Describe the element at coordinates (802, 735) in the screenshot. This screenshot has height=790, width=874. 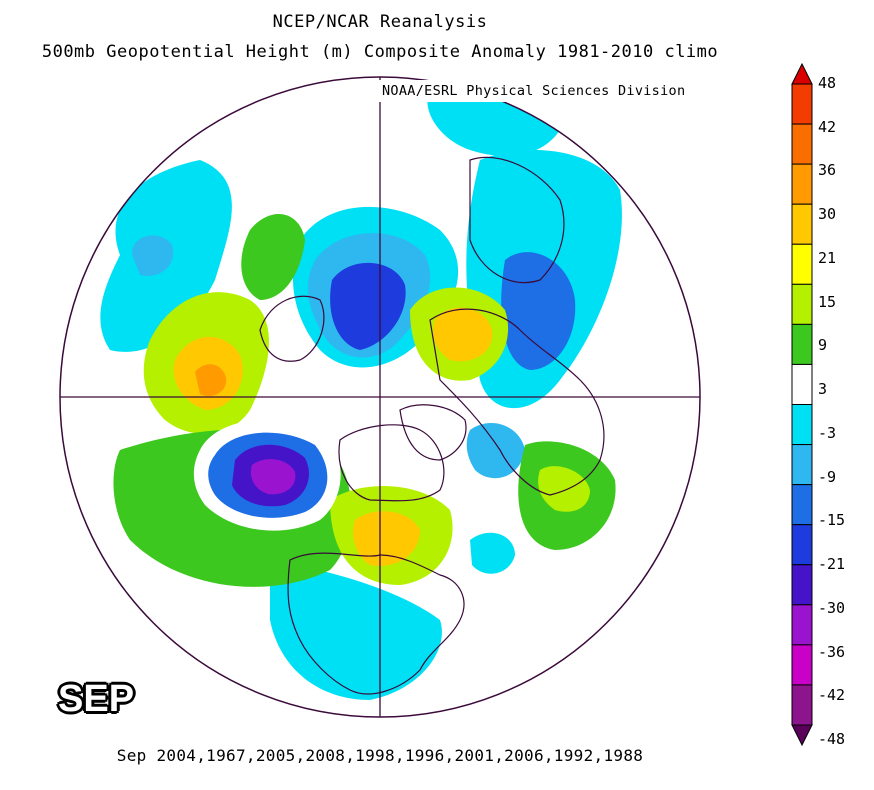
I see `colorbar-arrow-bottom` at that location.